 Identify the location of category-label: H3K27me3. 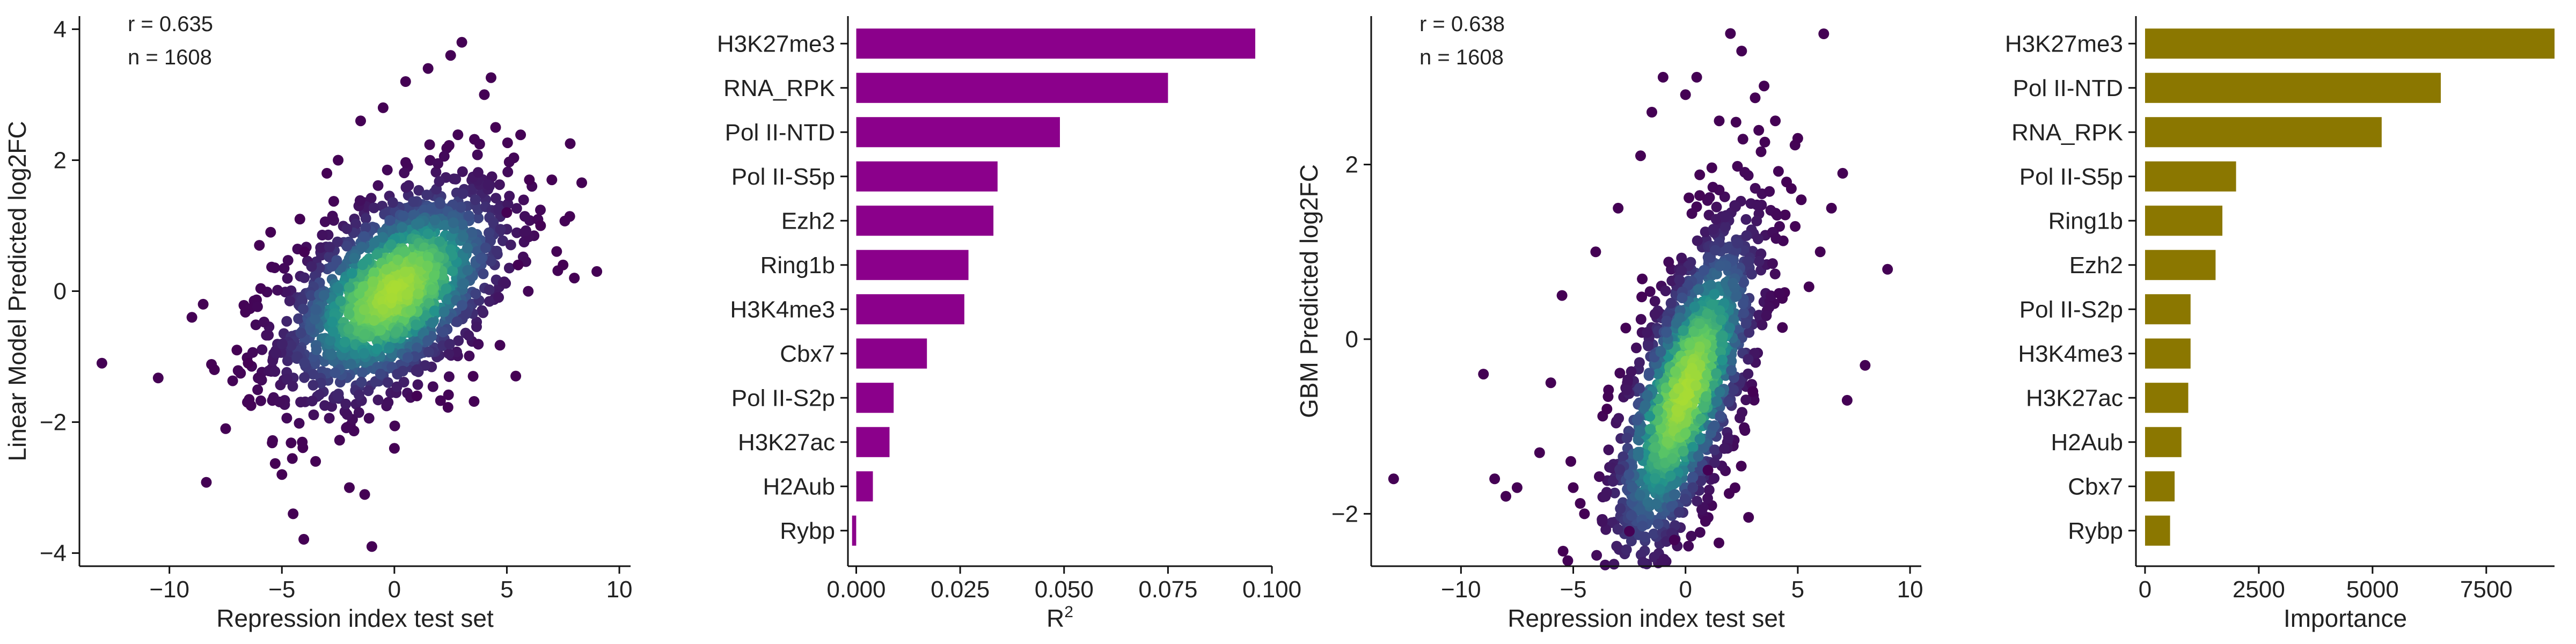
(2064, 44).